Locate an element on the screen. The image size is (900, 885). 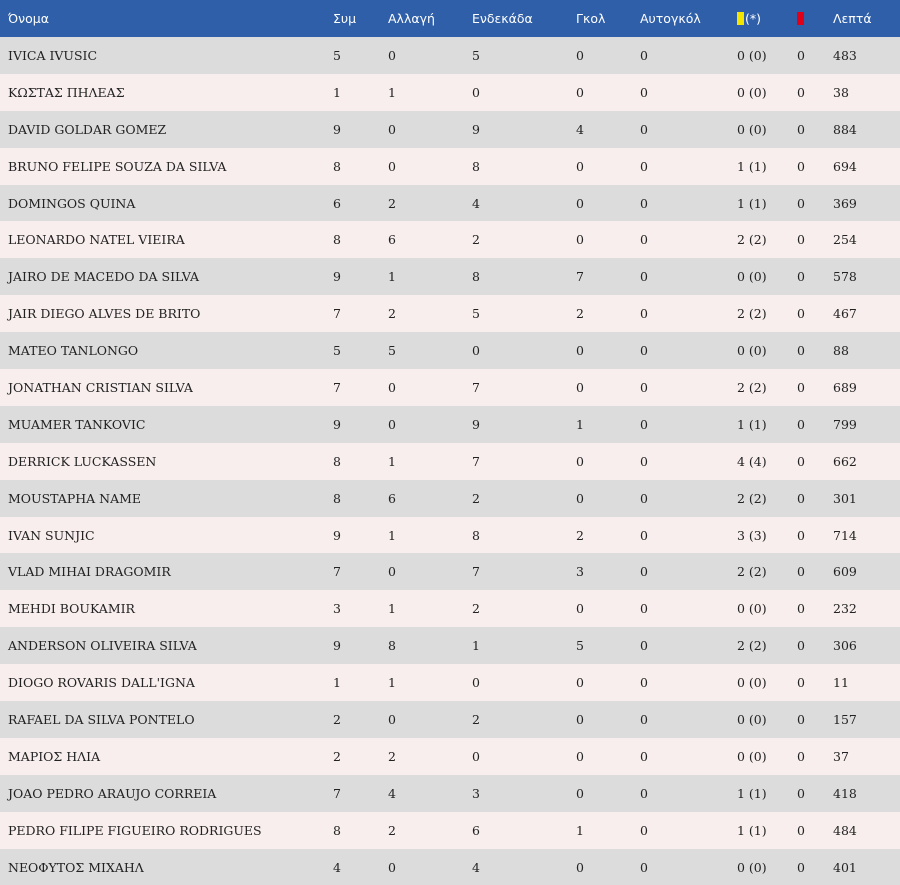
column-header-apps: Συμ is located at coordinates (345, 18).